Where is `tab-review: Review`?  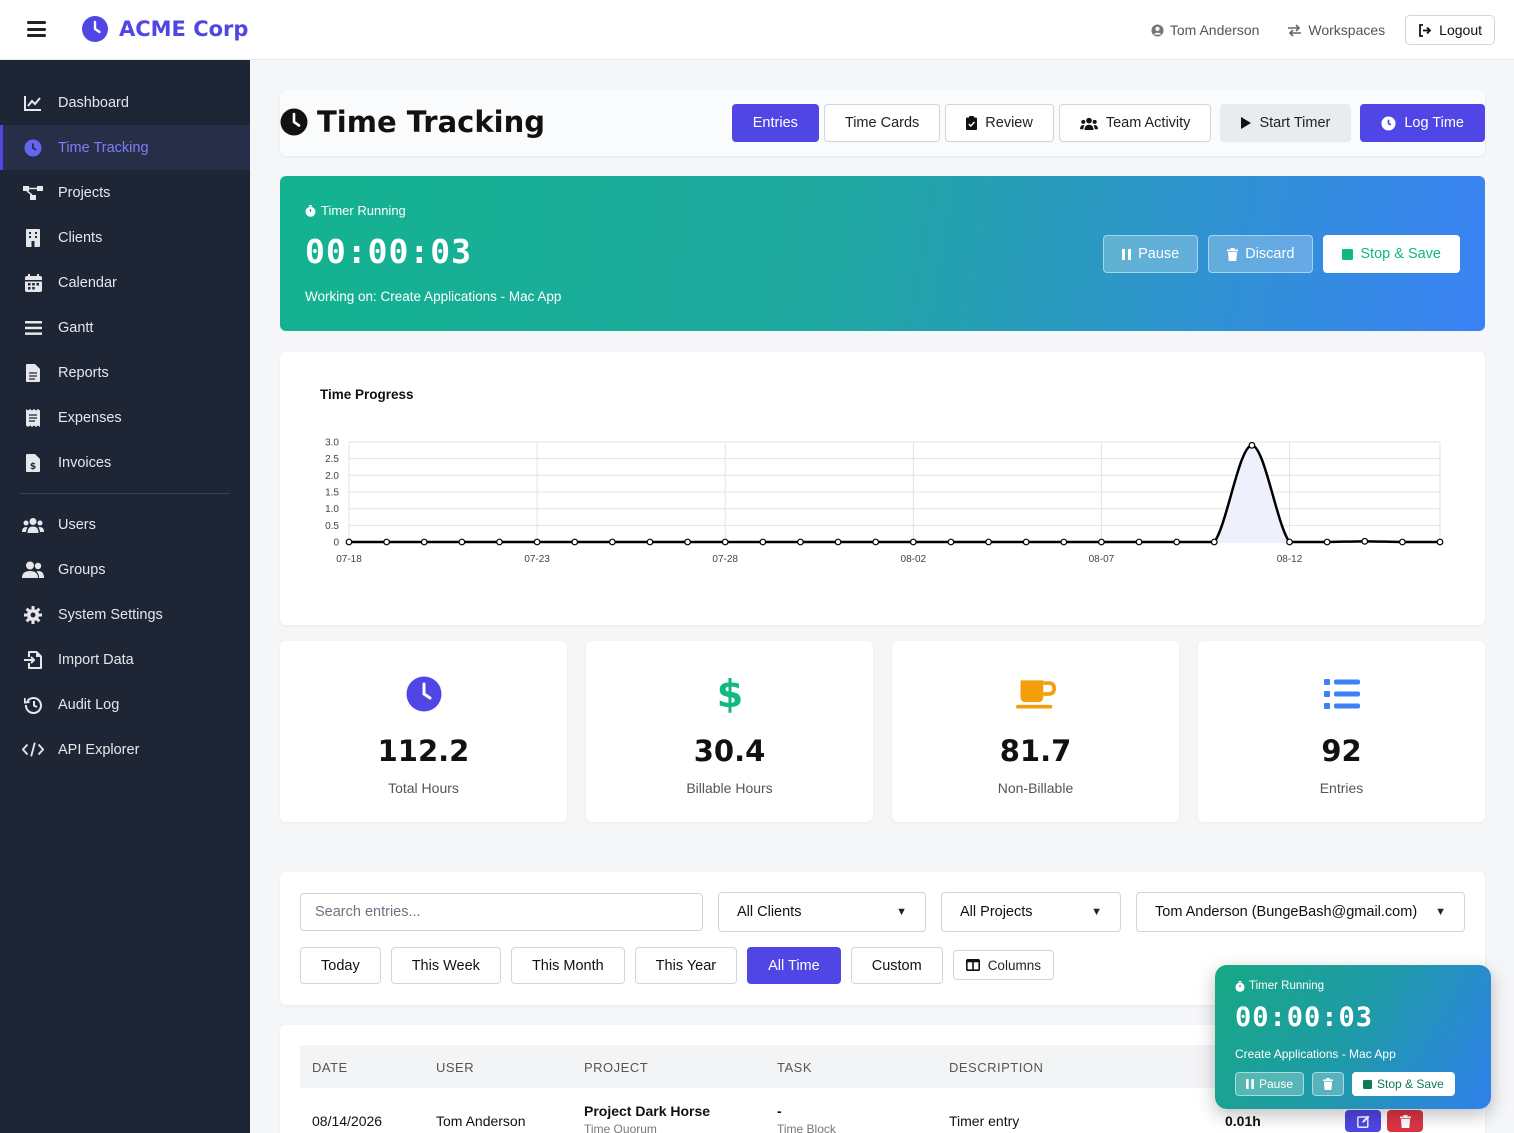
tab-review: Review is located at coordinates (999, 123).